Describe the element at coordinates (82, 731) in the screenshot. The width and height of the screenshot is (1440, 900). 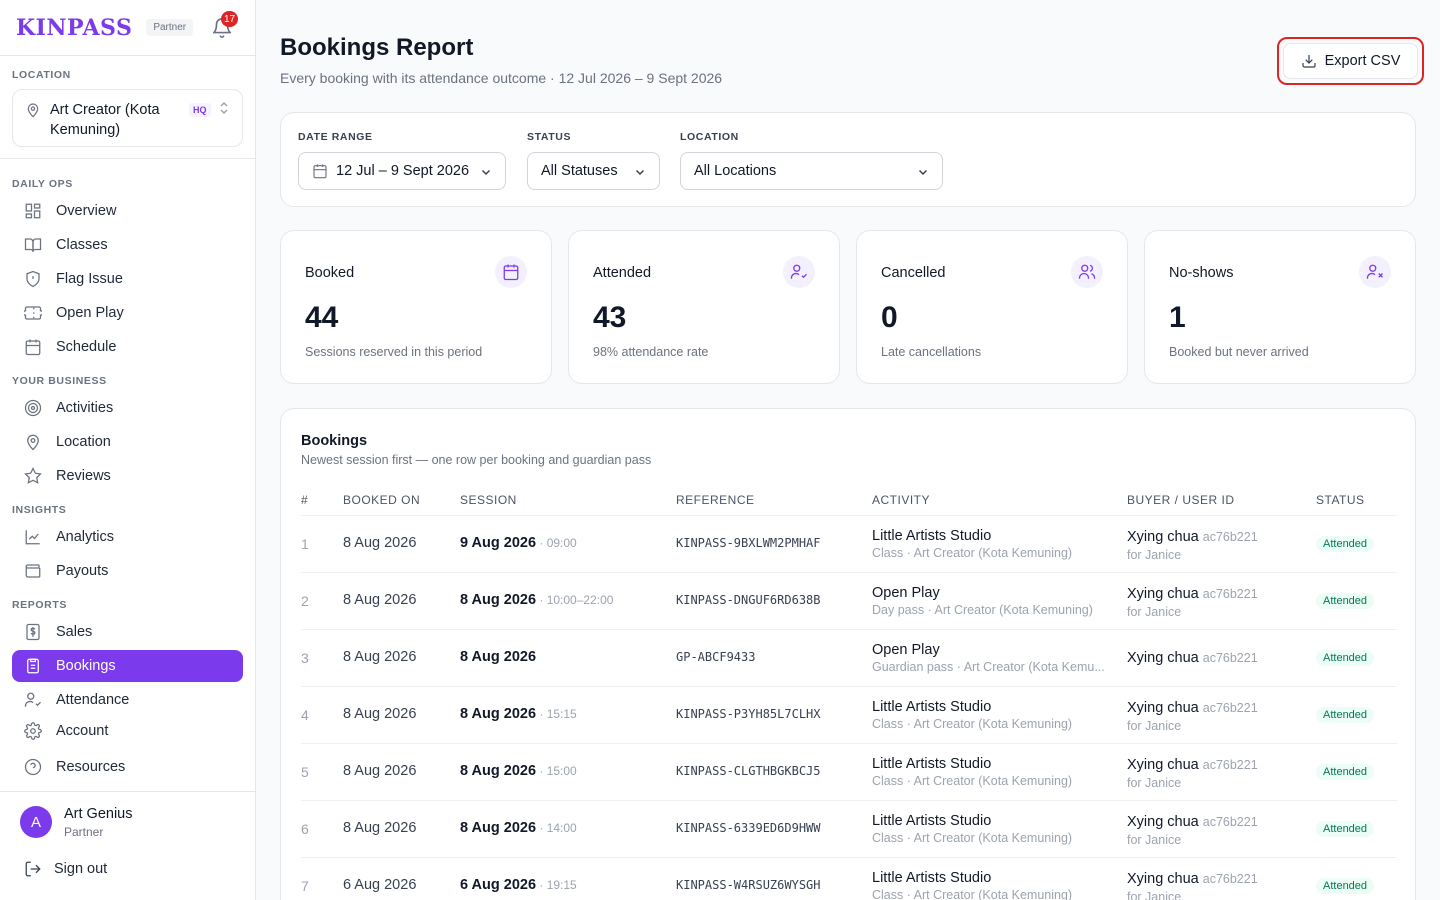
I see `nav-label: Account` at that location.